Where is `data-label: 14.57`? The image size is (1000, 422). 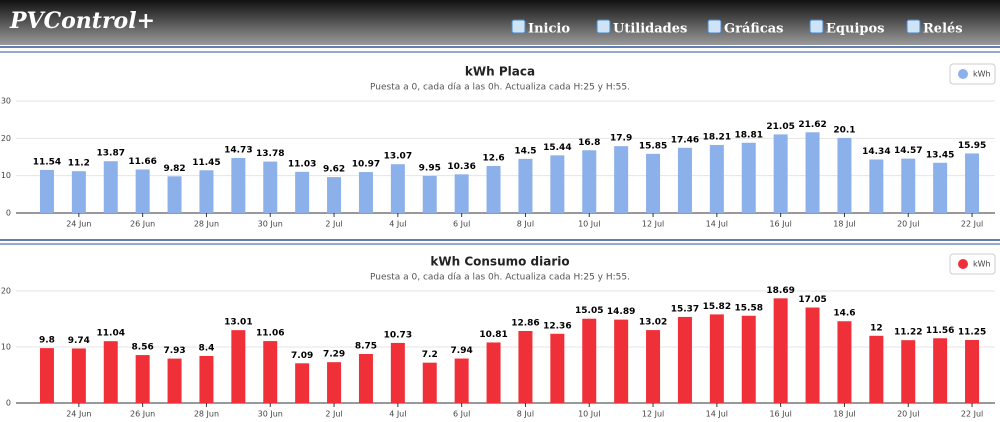 data-label: 14.57 is located at coordinates (908, 151).